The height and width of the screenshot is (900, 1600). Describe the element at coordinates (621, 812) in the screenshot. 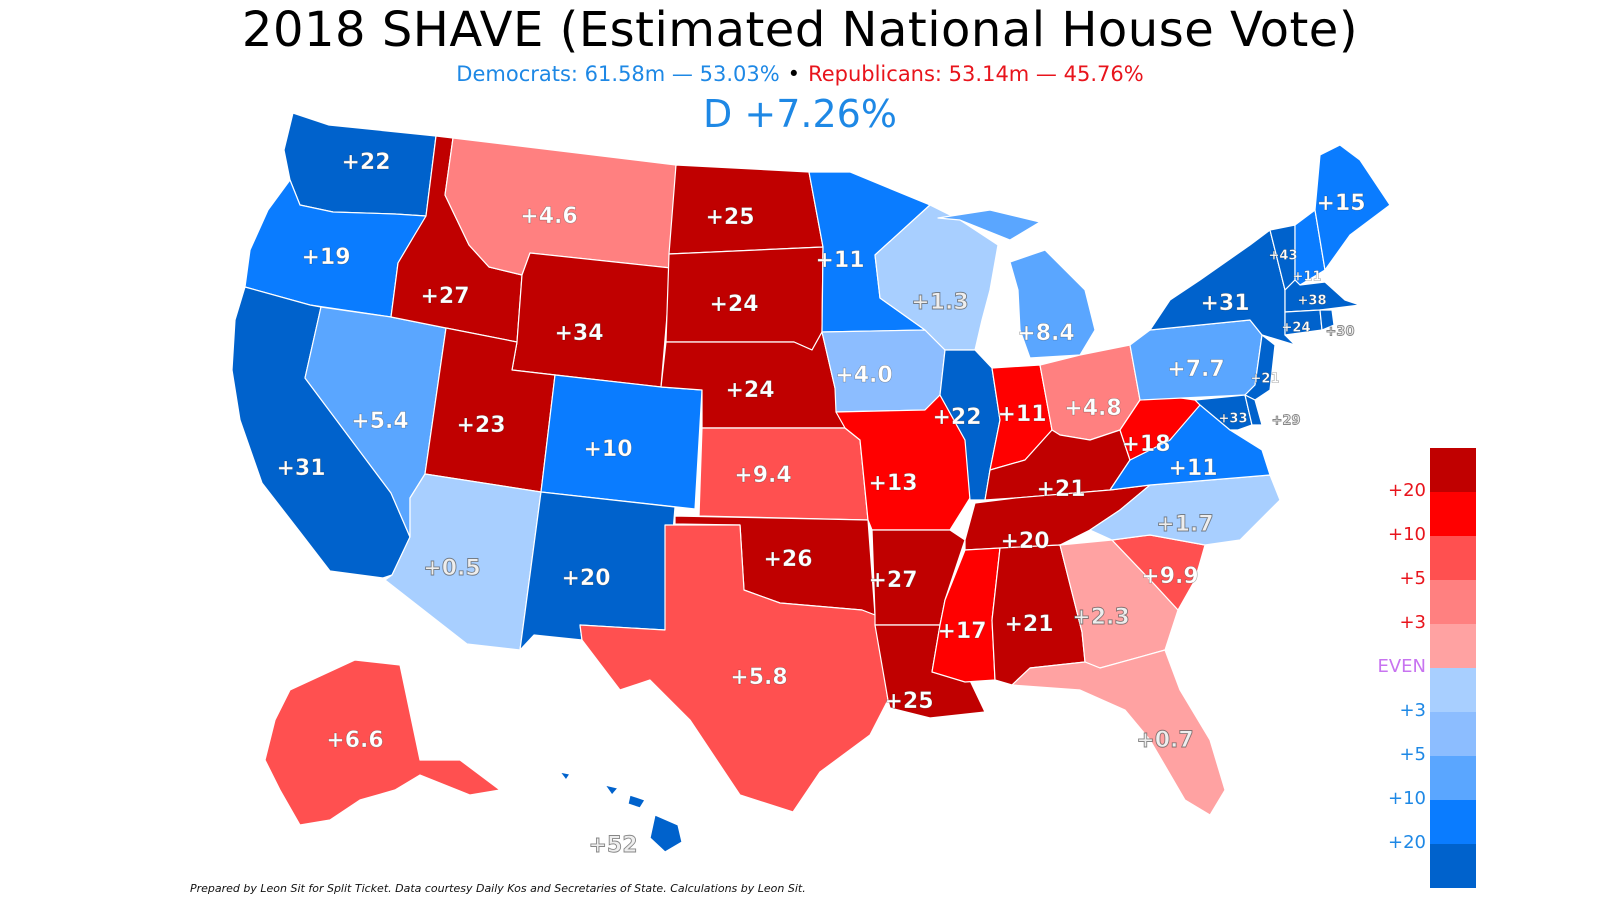

I see `state-HI` at that location.